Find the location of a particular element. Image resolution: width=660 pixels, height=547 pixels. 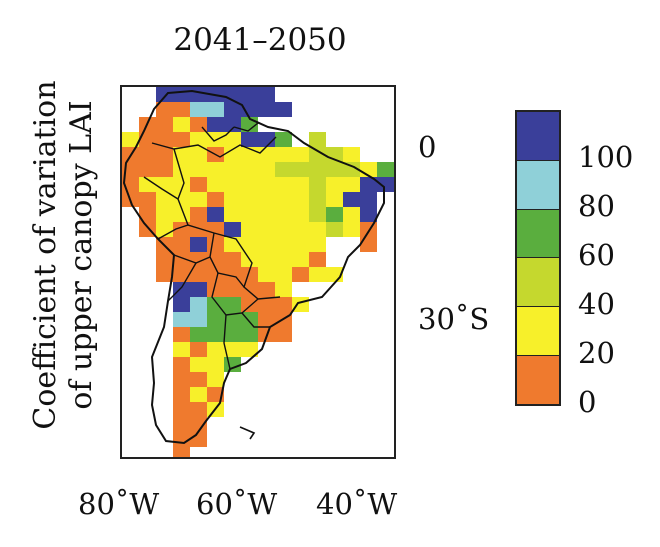

colorbar is located at coordinates (538, 258).